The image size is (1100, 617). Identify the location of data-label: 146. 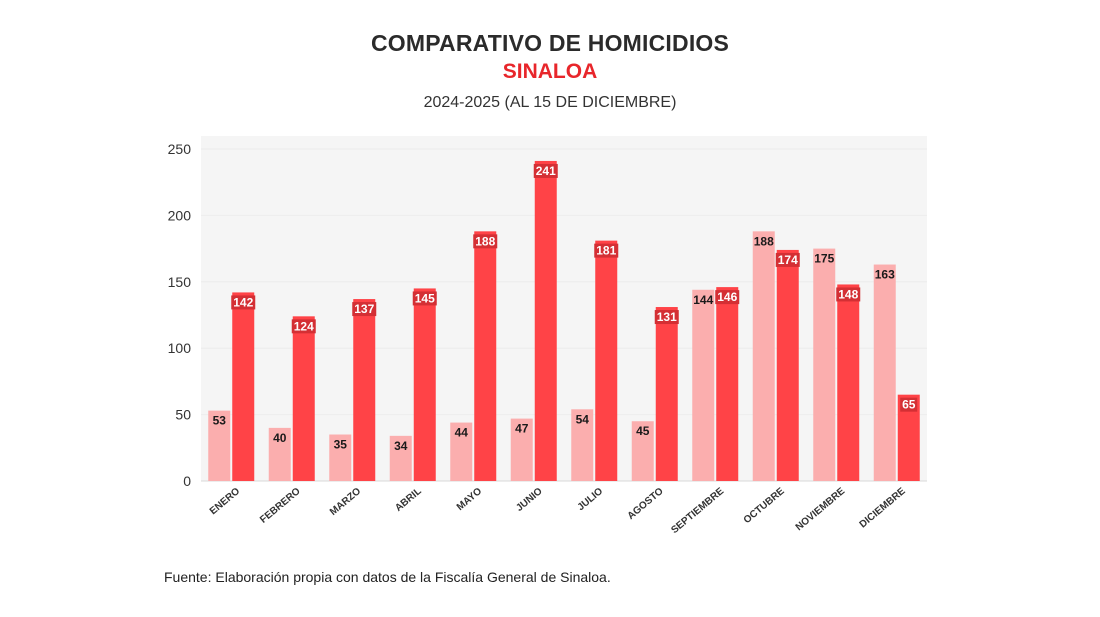
(727, 297).